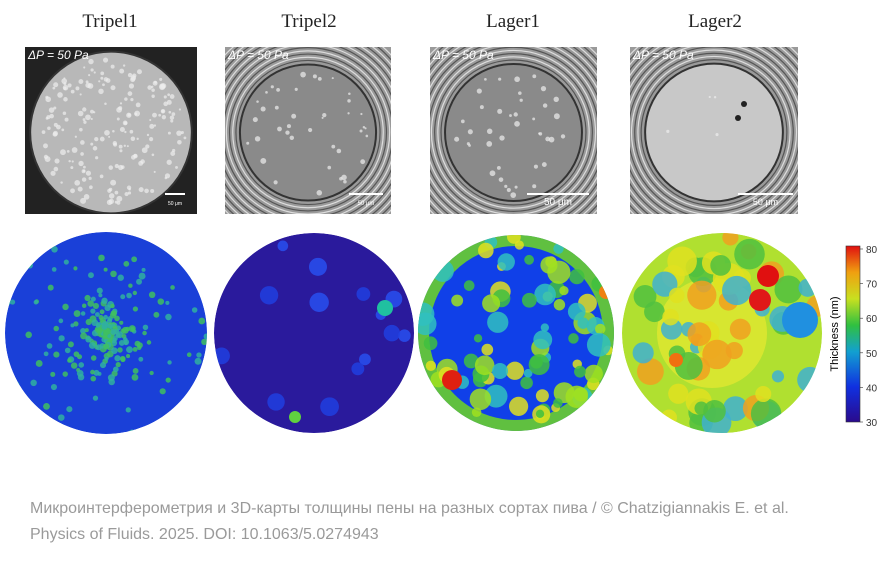 This screenshot has height=562, width=896. What do you see at coordinates (738, 118) in the screenshot?
I see `dot` at bounding box center [738, 118].